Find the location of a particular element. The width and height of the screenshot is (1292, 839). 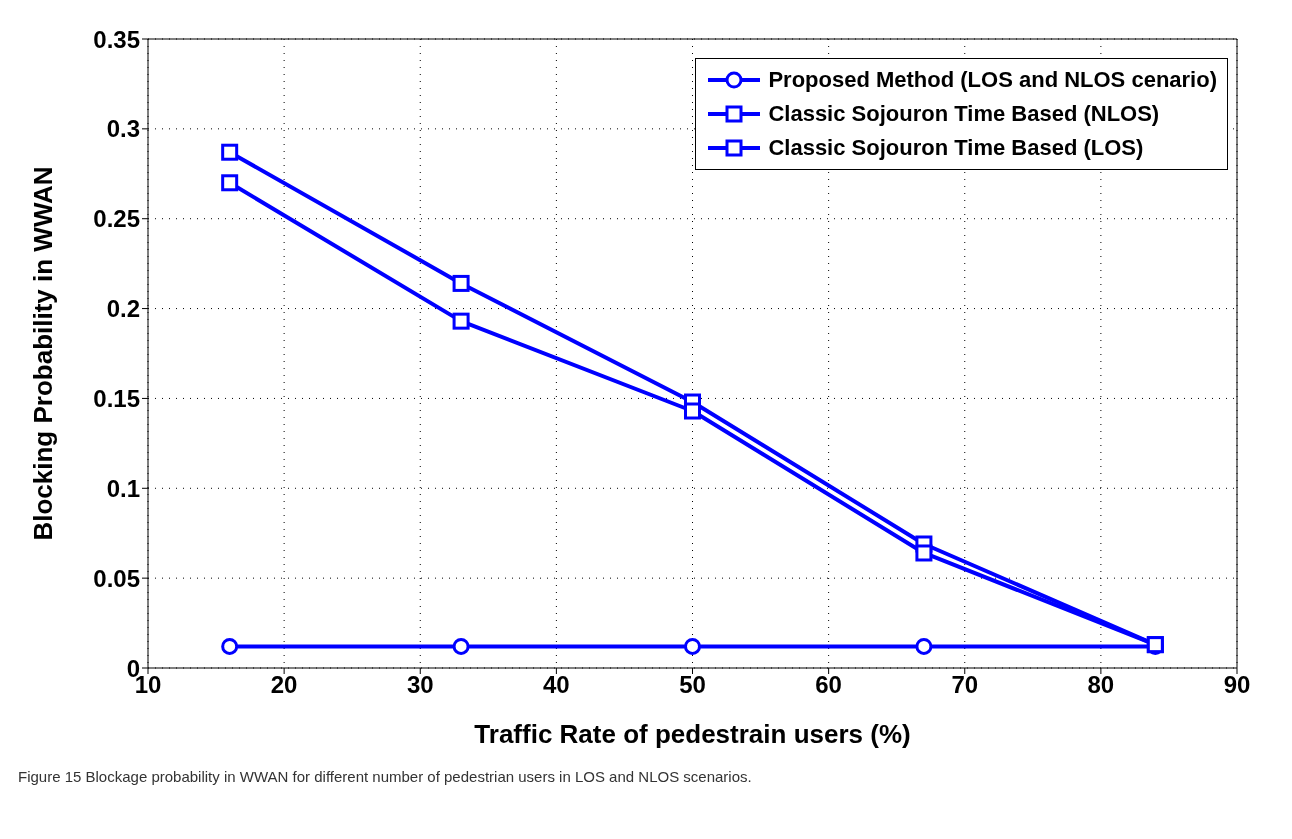

x-tick-label: 40 is located at coordinates (556, 685).